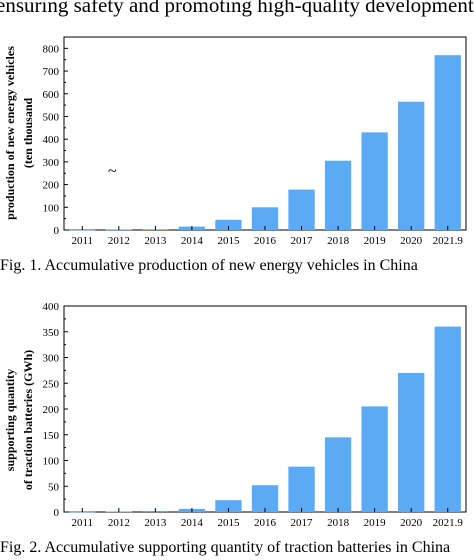 This screenshot has height=560, width=474. What do you see at coordinates (228, 241) in the screenshot?
I see `x-tick-label-1-4: 2015` at bounding box center [228, 241].